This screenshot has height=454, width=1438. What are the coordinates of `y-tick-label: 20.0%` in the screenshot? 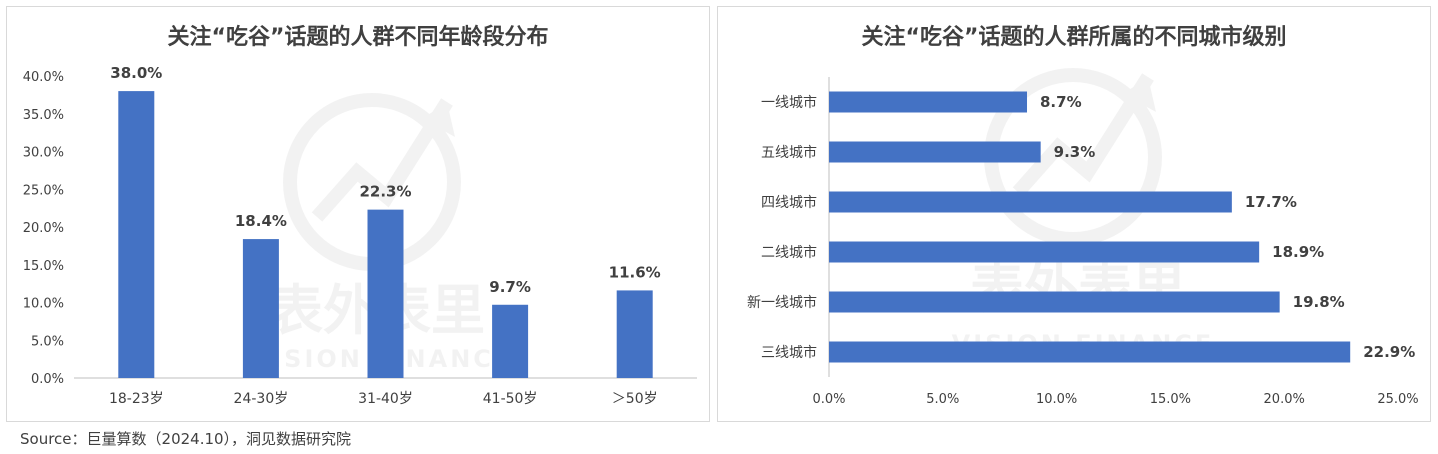 It's located at (43, 228).